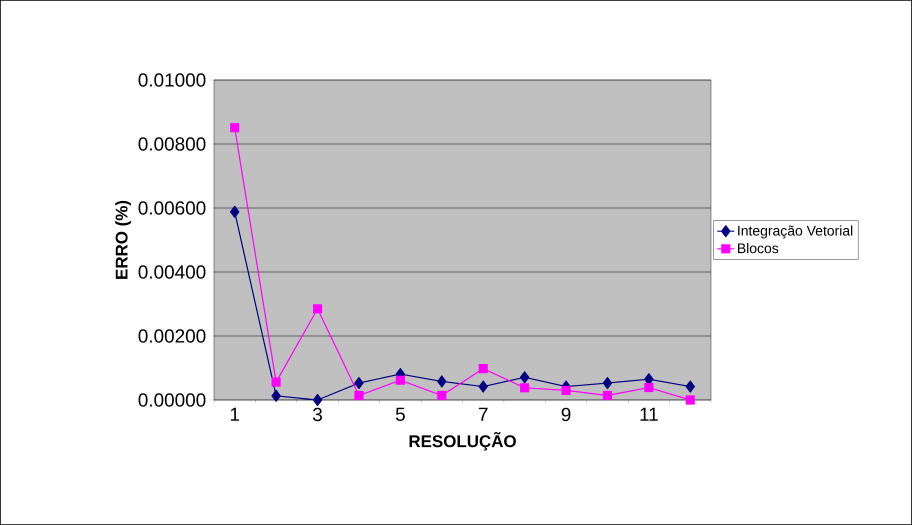 The width and height of the screenshot is (912, 525). Describe the element at coordinates (566, 415) in the screenshot. I see `x-tick-label: 9` at that location.